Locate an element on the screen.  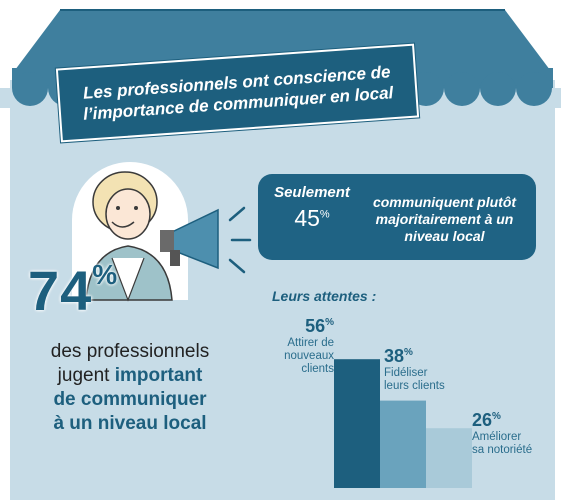
expectations-heading: Leurs attentes : is located at coordinates (324, 296).